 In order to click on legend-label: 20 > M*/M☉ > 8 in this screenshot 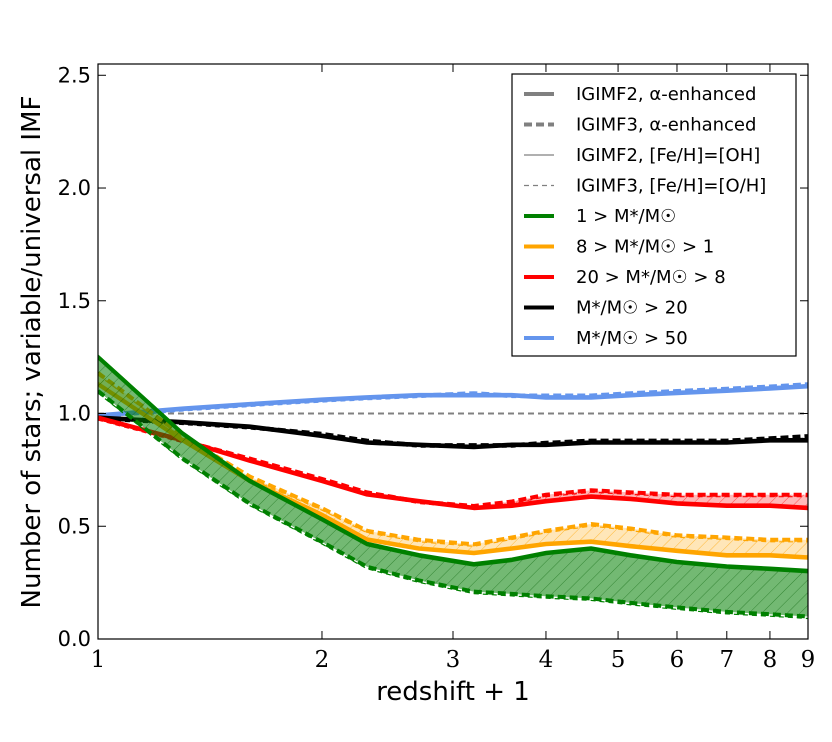, I will do `click(651, 277)`.